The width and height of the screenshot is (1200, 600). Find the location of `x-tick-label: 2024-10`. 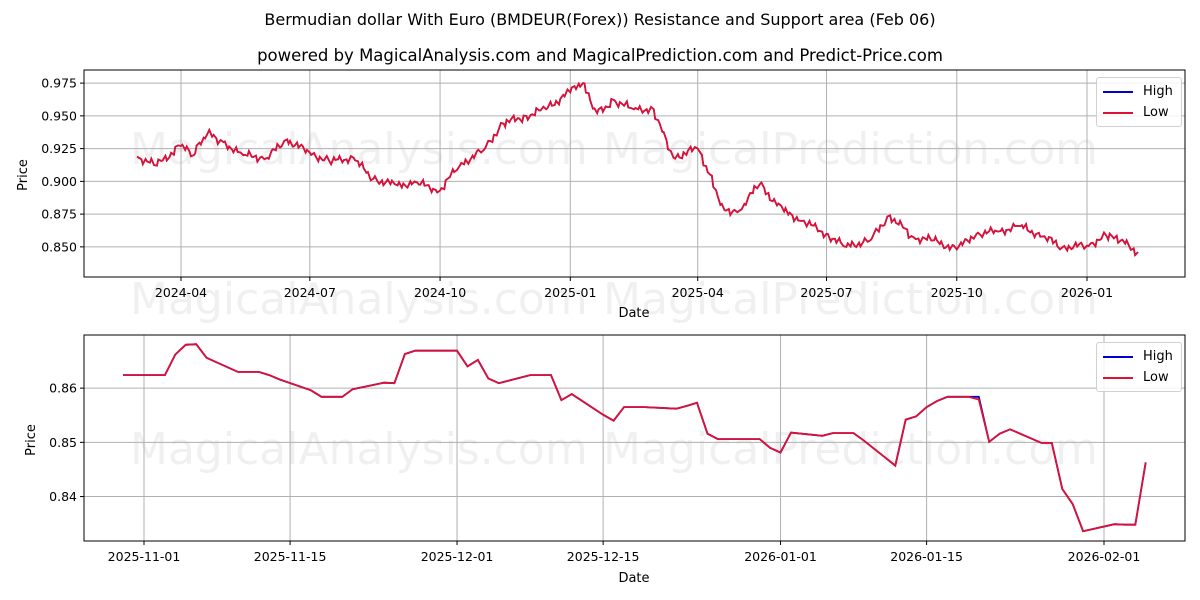

x-tick-label: 2024-10 is located at coordinates (440, 292).